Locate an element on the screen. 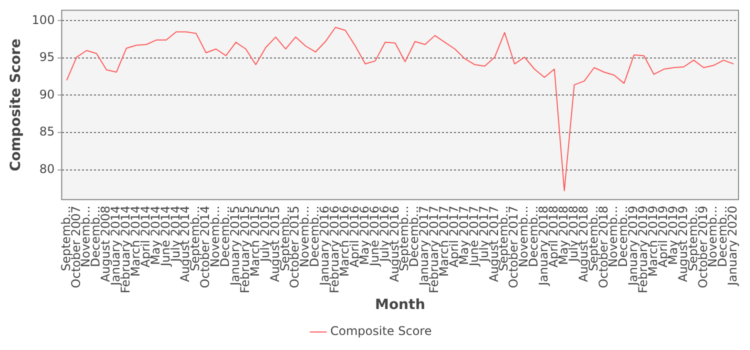 The image size is (750, 350). y-tick-label: 95 is located at coordinates (47, 57).